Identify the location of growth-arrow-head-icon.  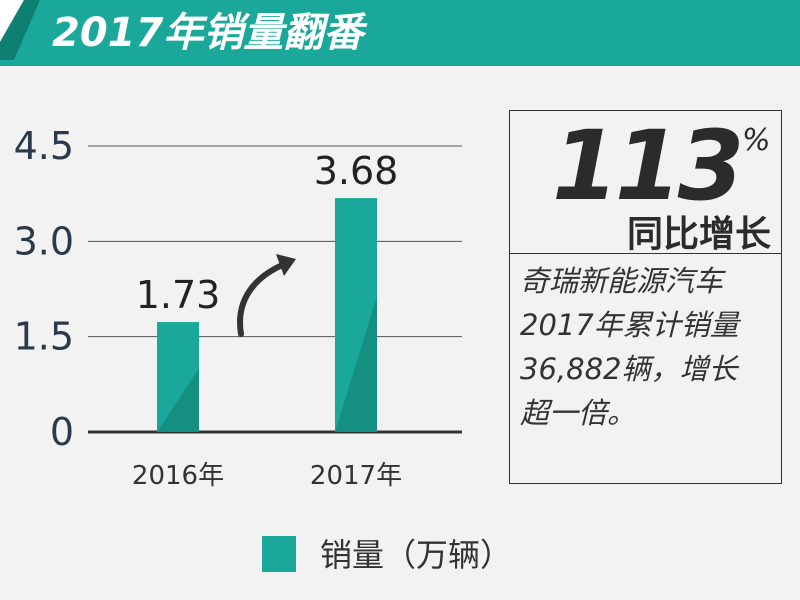
(286, 265).